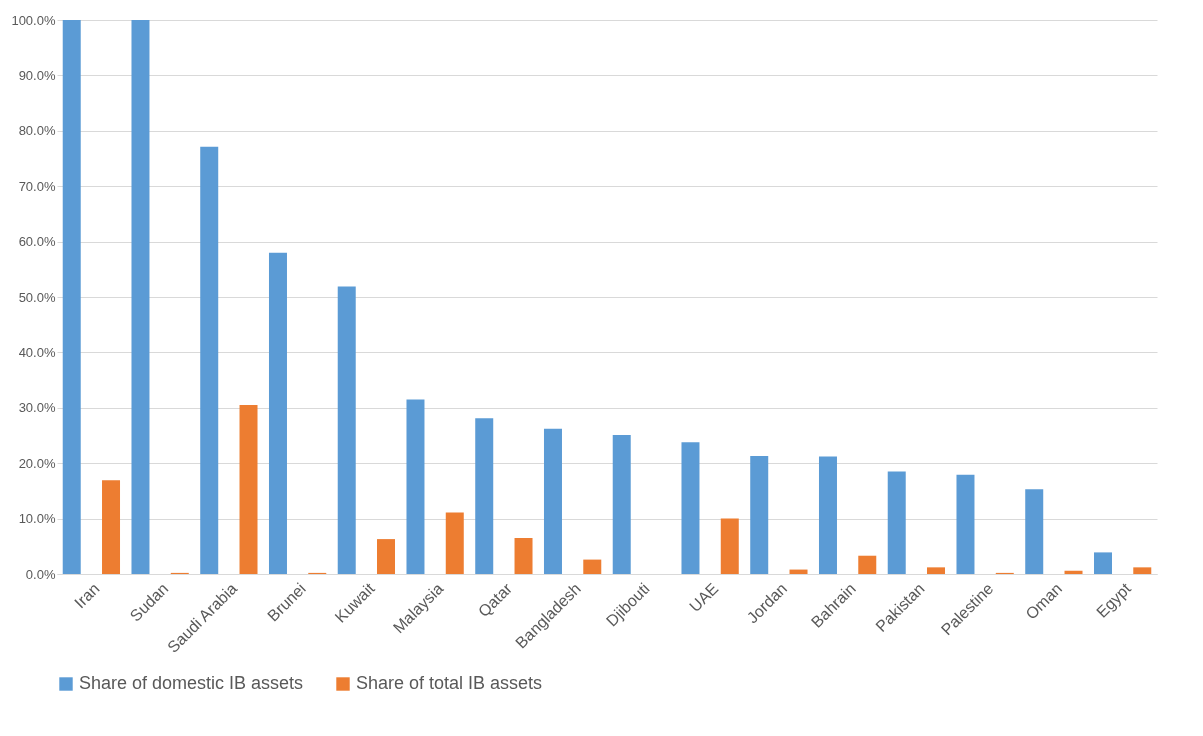  Describe the element at coordinates (37, 131) in the screenshot. I see `y-tick-label: 80.0%` at that location.